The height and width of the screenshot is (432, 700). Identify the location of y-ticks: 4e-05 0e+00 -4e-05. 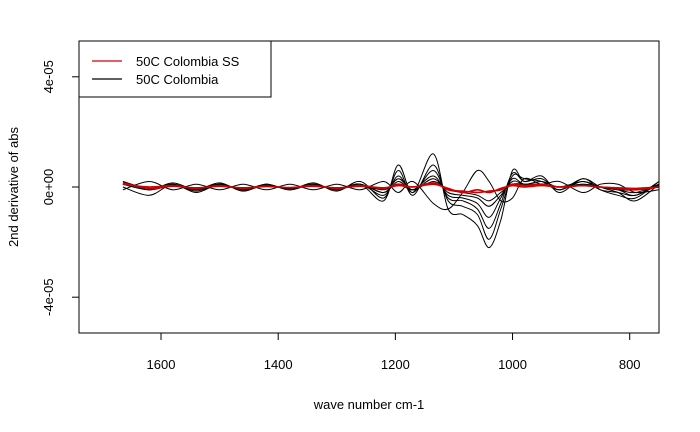
(60, 188).